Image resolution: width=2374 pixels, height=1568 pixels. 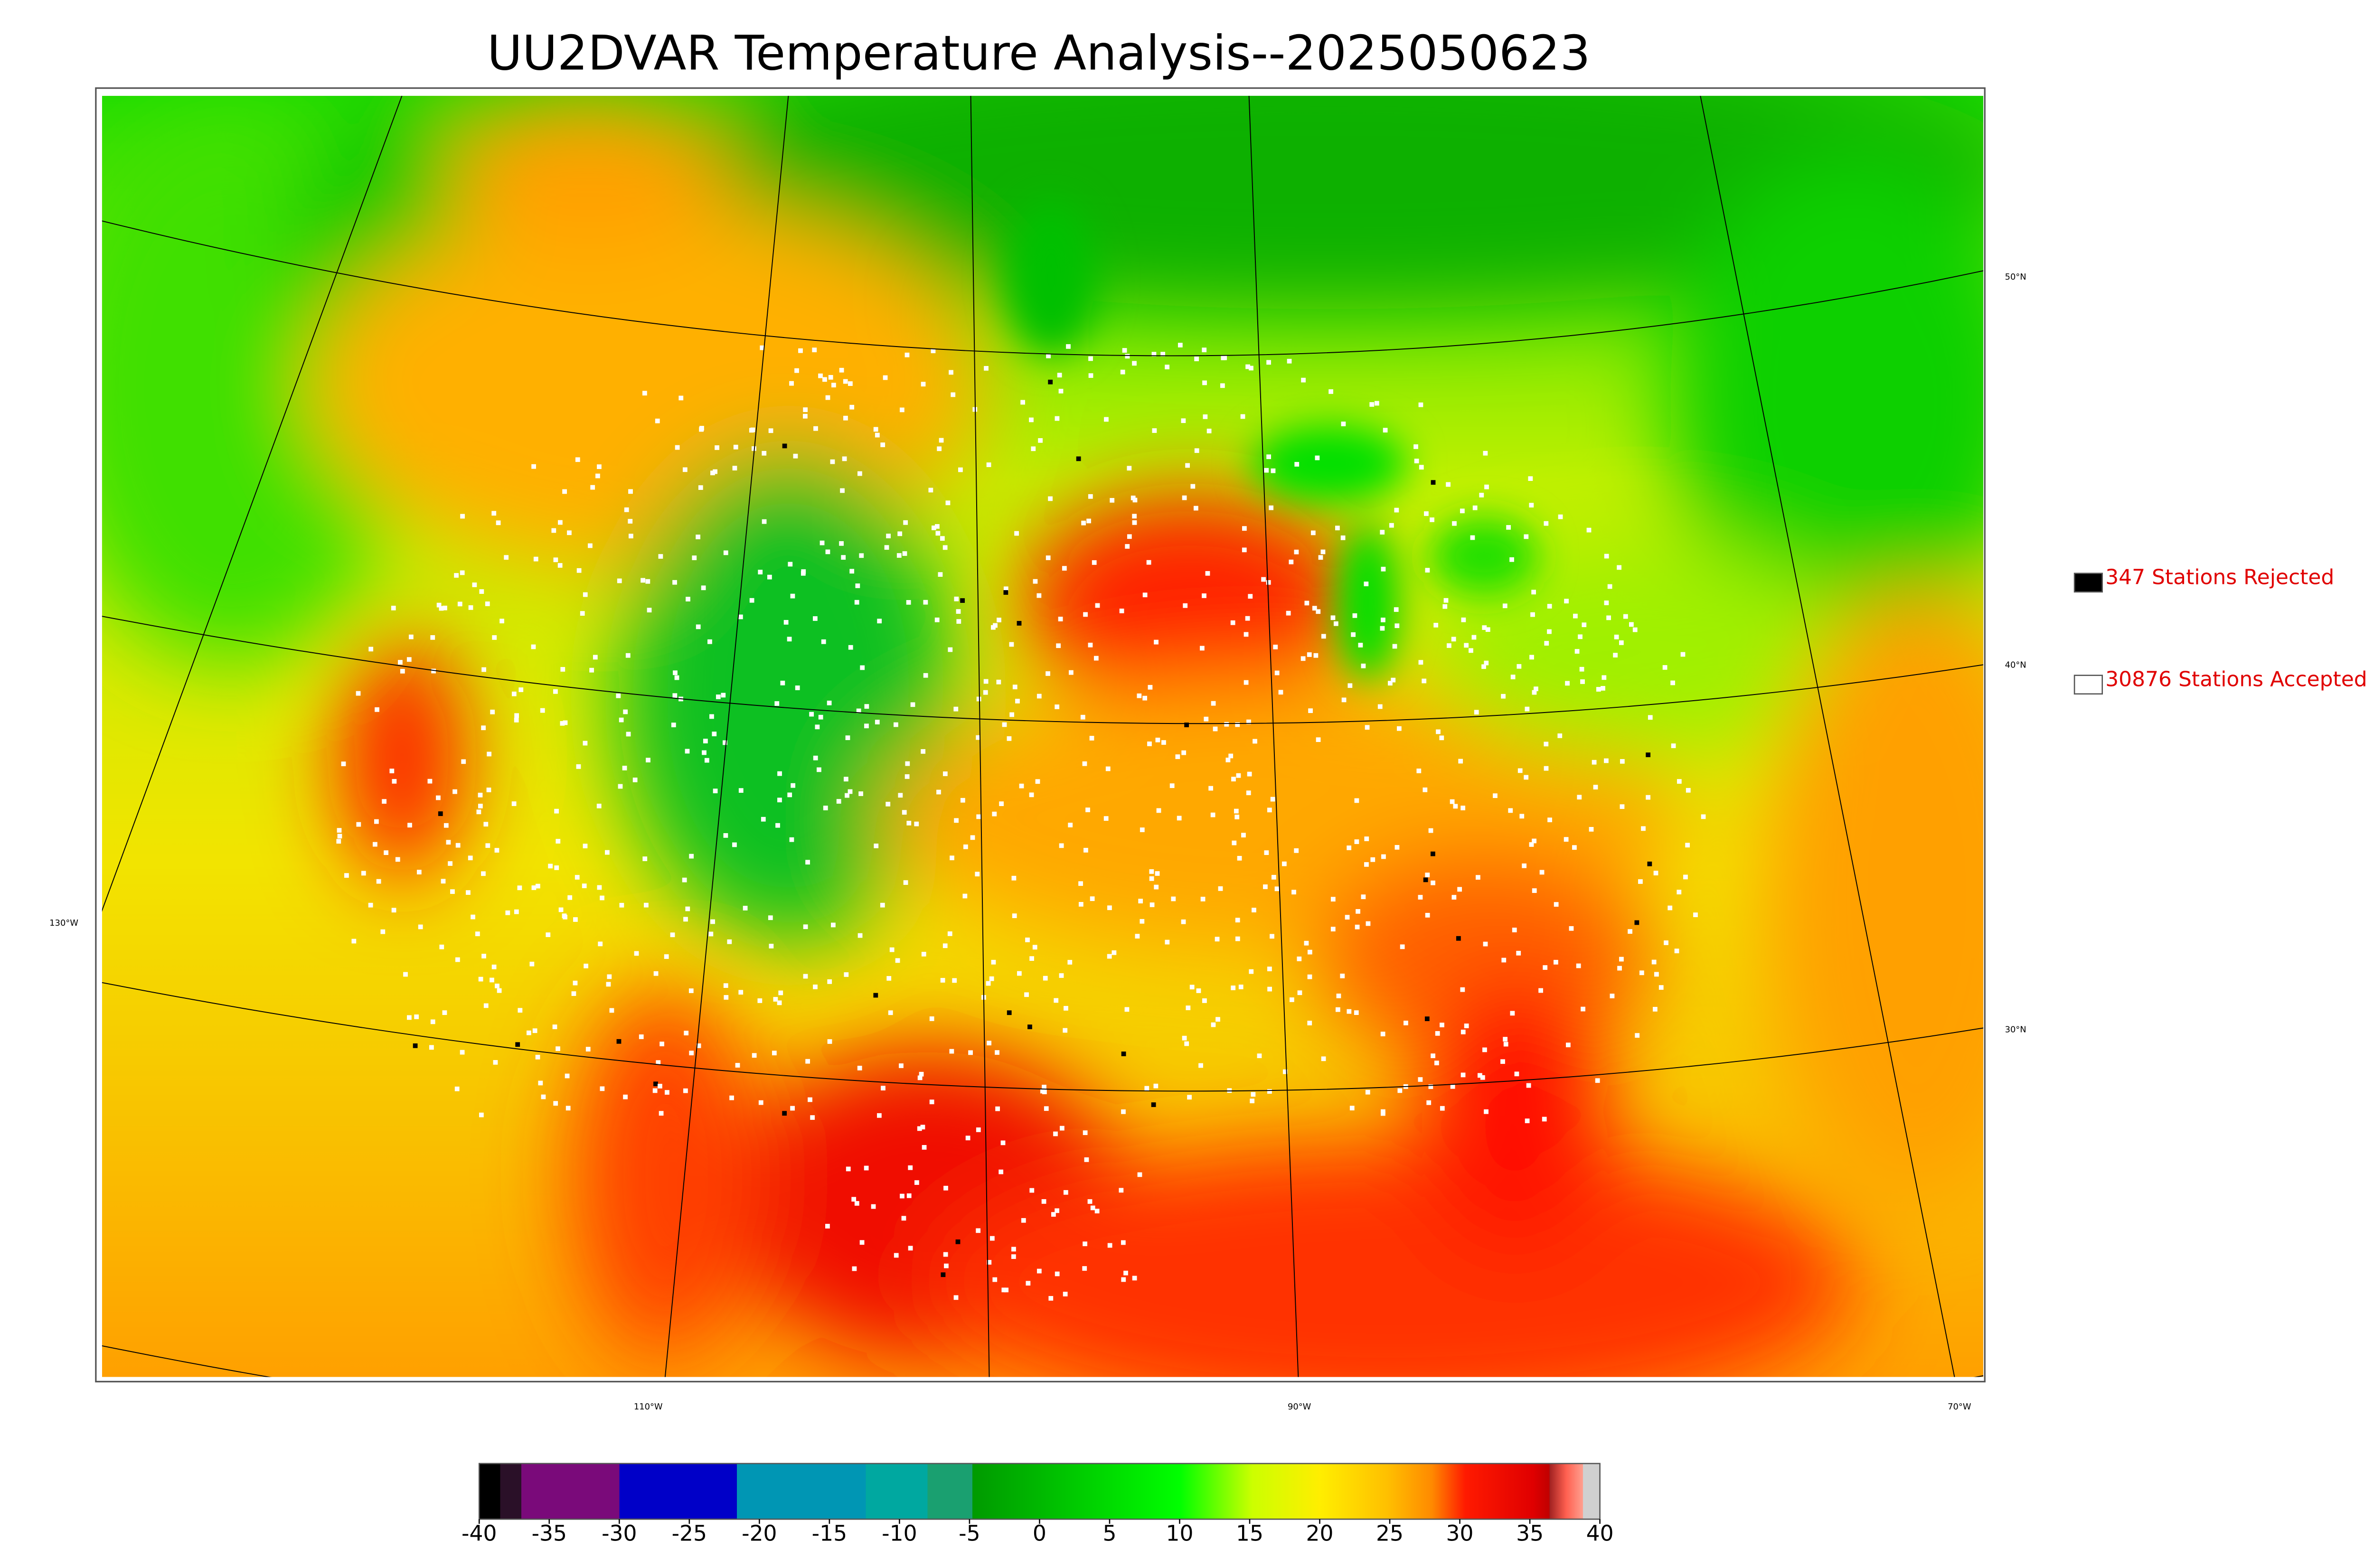 I want to click on colorbar-tick-label: 30, so click(x=1460, y=1534).